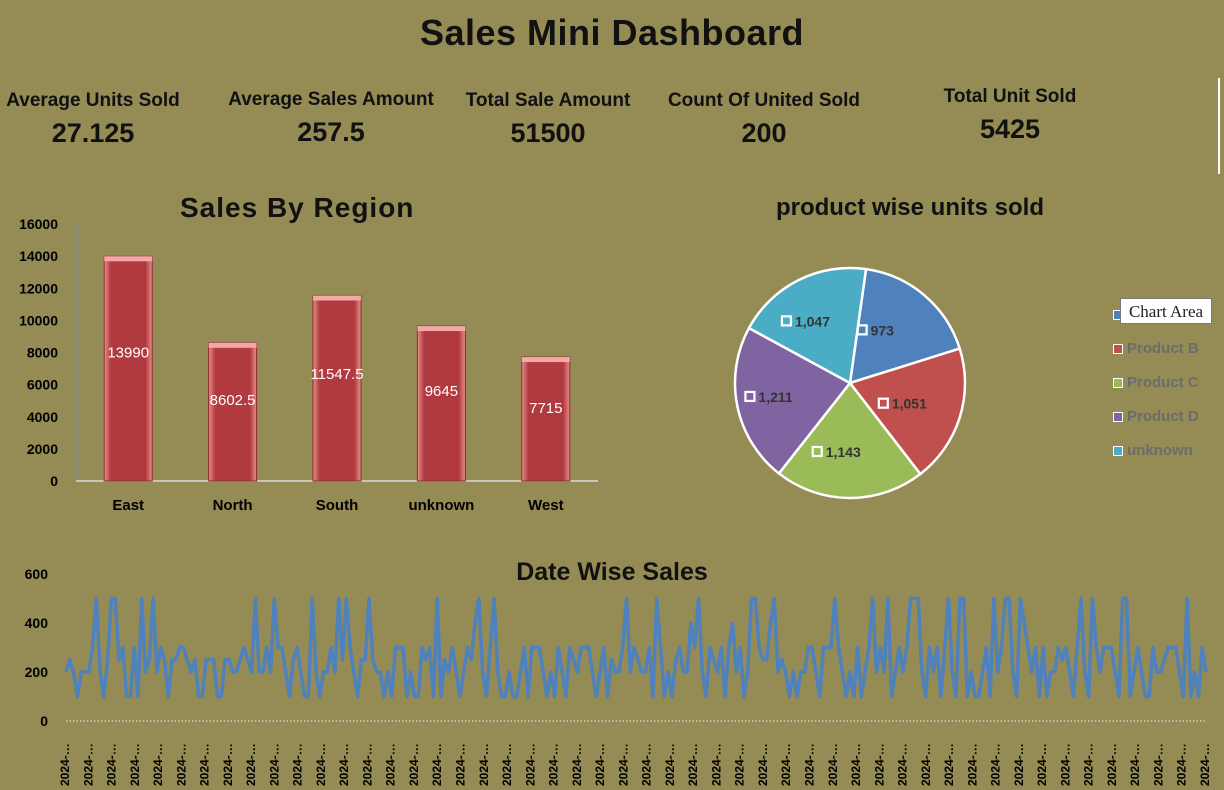 This screenshot has height=790, width=1224. Describe the element at coordinates (545, 360) in the screenshot. I see `bar-cap` at that location.